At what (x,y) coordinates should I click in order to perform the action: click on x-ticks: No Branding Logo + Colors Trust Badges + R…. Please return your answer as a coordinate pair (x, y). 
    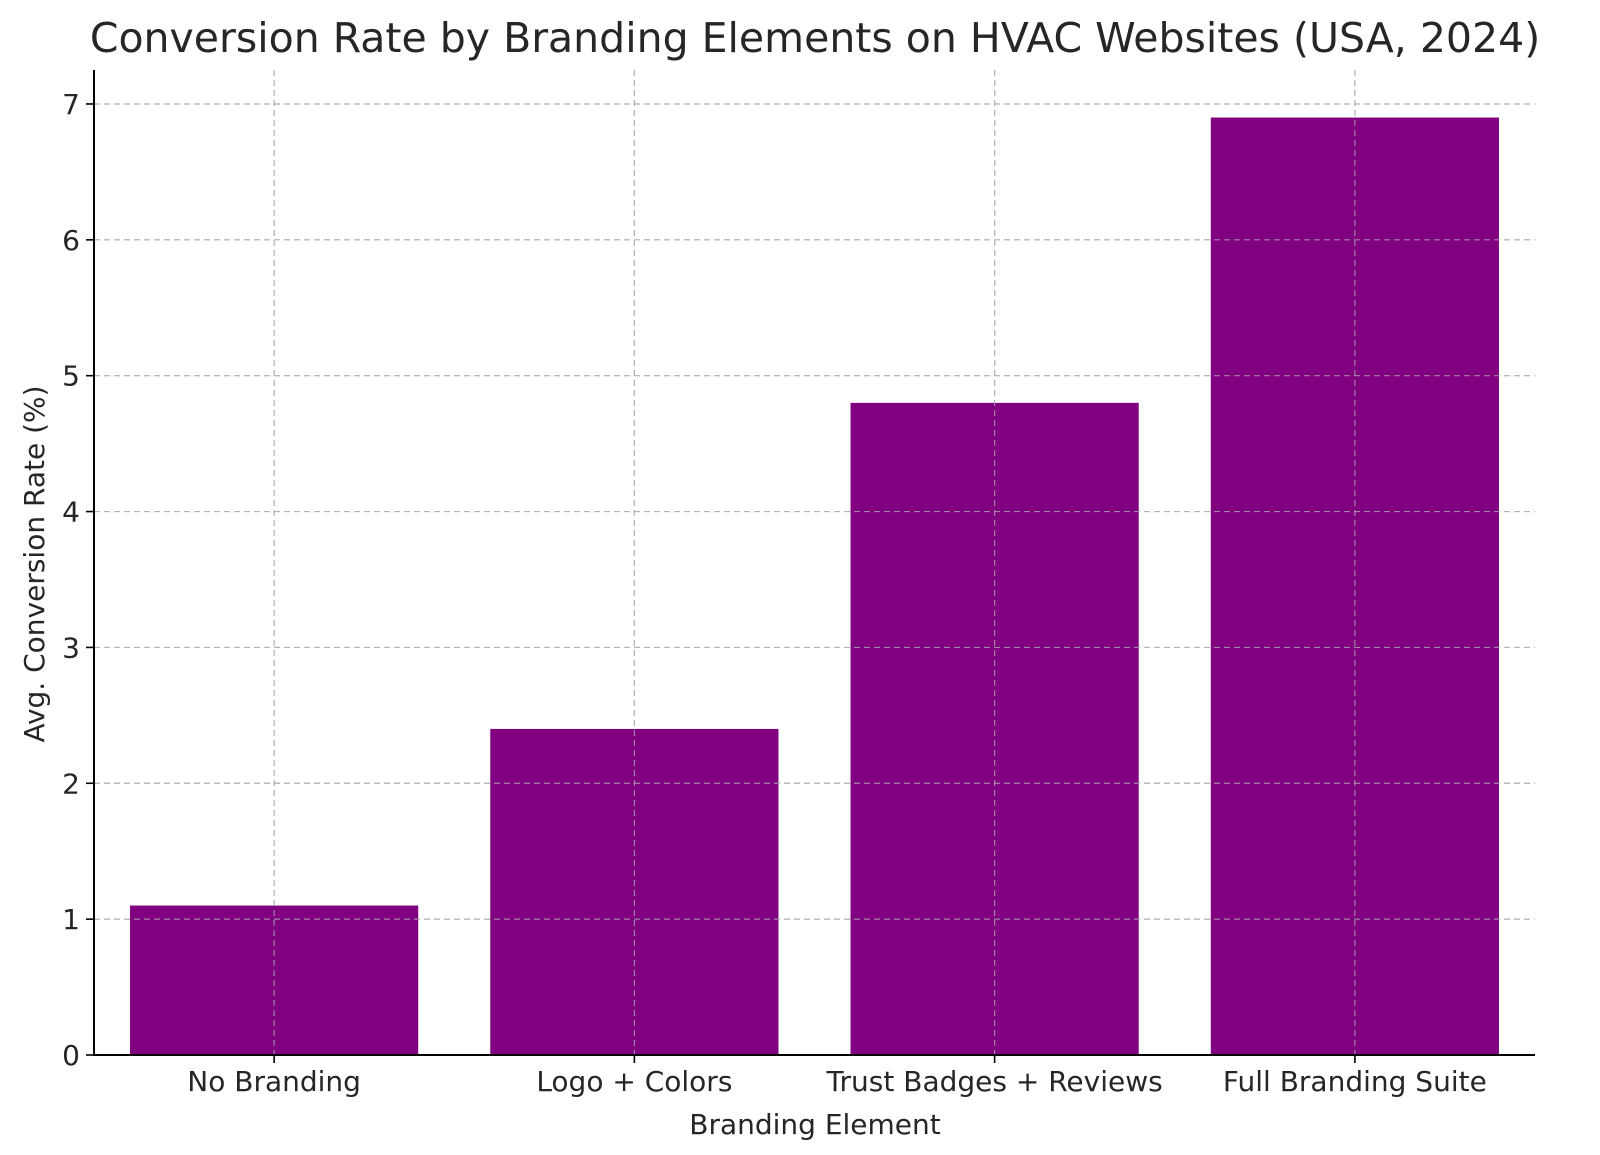
    Looking at the image, I should click on (837, 1076).